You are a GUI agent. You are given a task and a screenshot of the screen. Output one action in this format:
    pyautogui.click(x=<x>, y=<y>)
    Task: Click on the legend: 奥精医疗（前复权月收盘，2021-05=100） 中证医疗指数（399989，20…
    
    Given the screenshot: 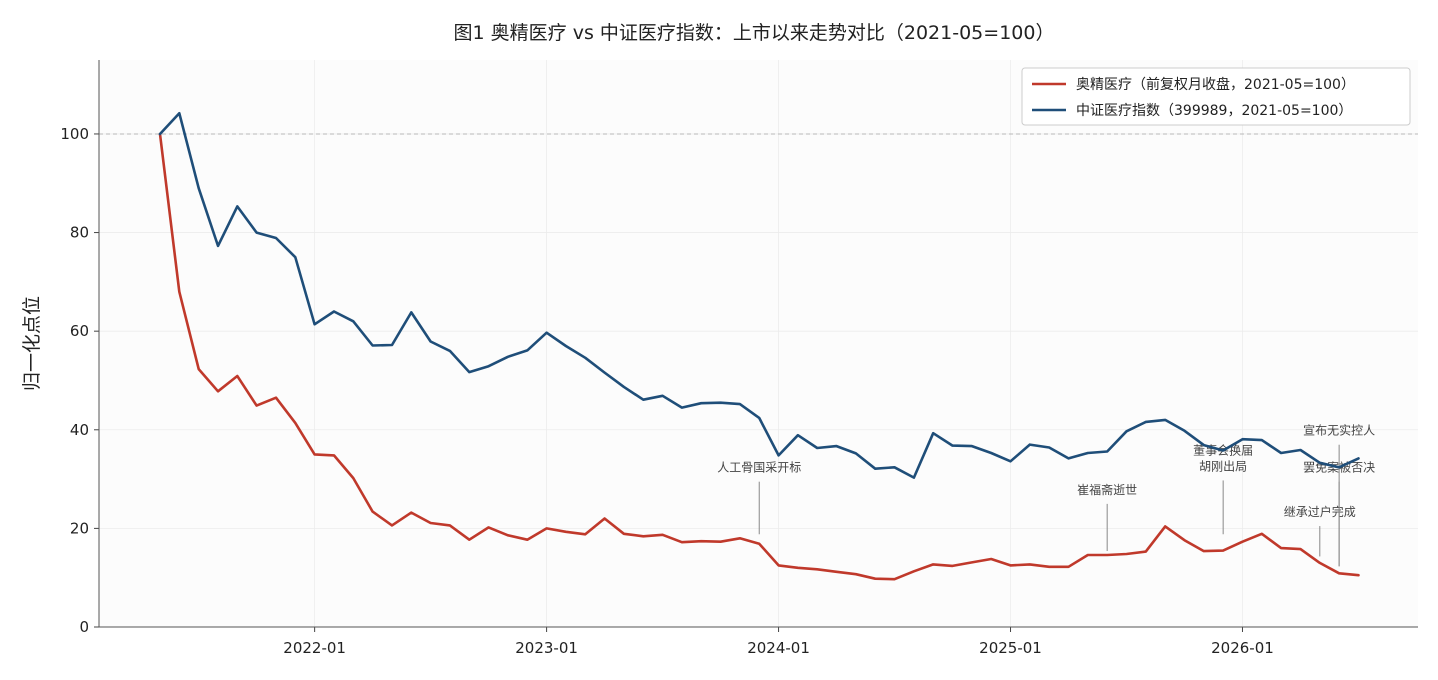 What is the action you would take?
    pyautogui.click(x=1216, y=96)
    